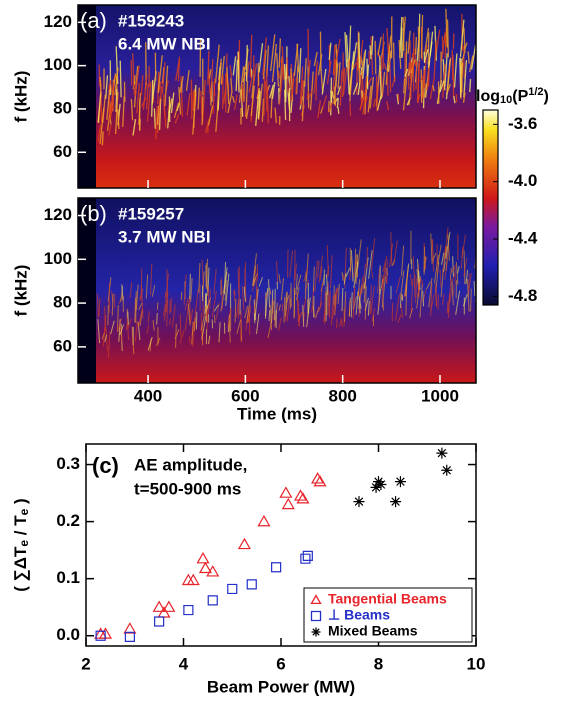  What do you see at coordinates (378, 663) in the screenshot?
I see `x-tick-label: 8` at bounding box center [378, 663].